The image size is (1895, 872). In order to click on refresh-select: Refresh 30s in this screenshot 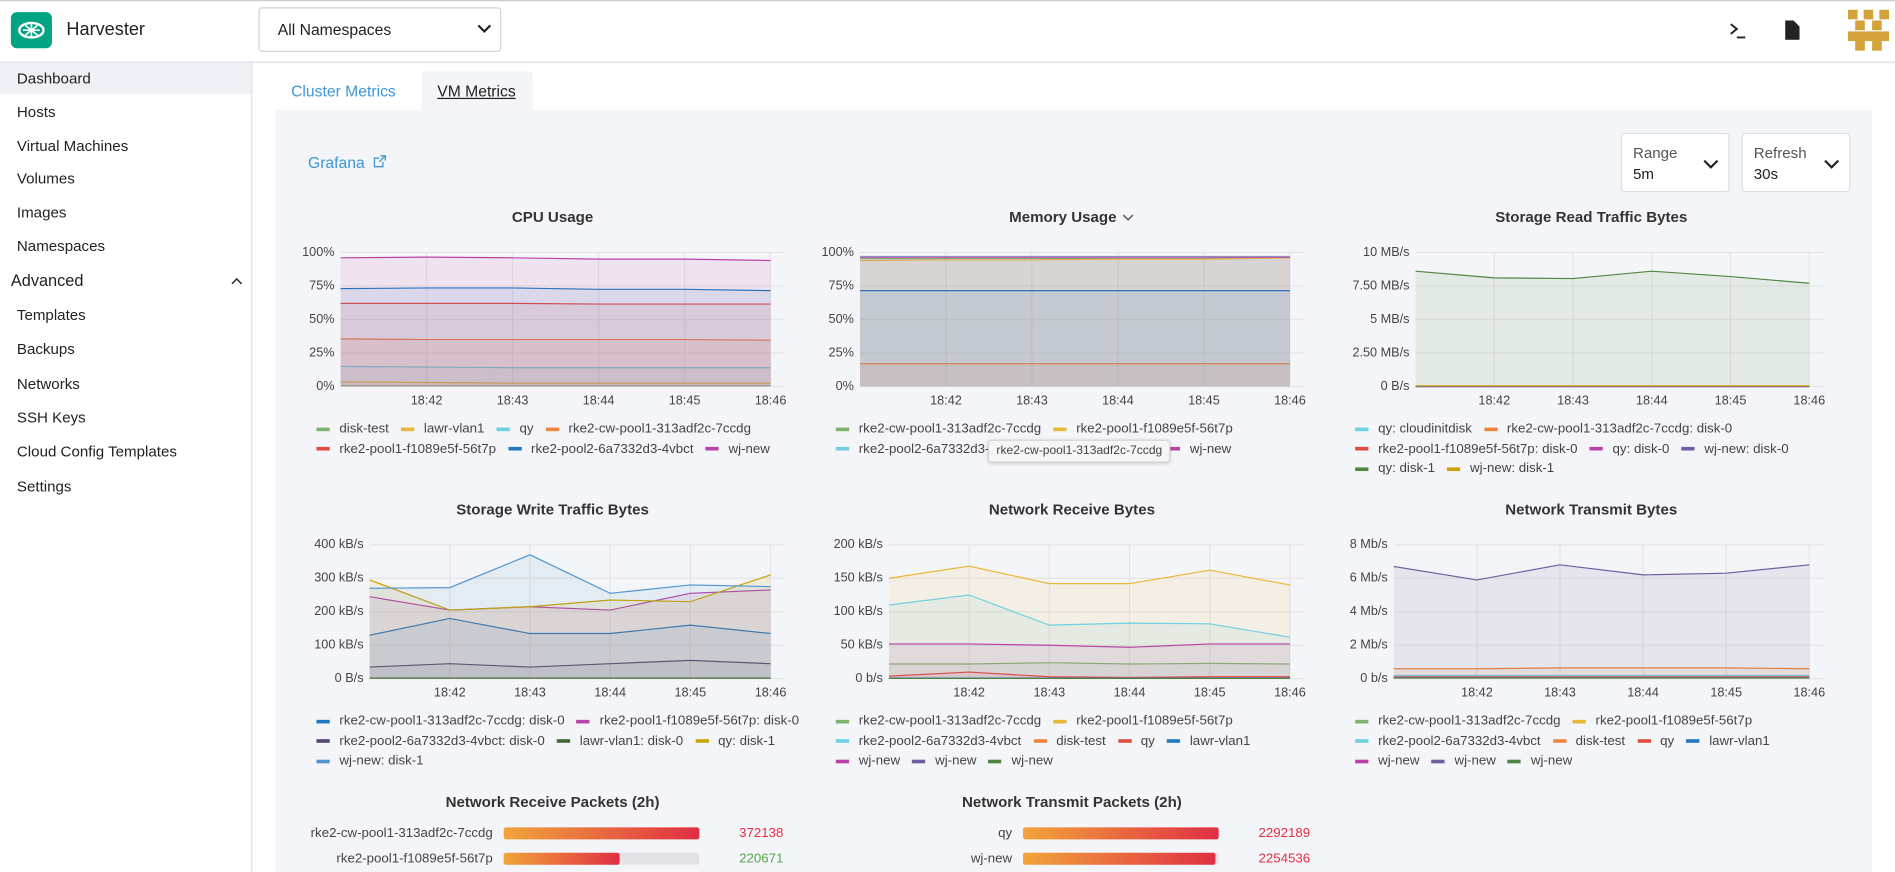, I will do `click(1796, 162)`.